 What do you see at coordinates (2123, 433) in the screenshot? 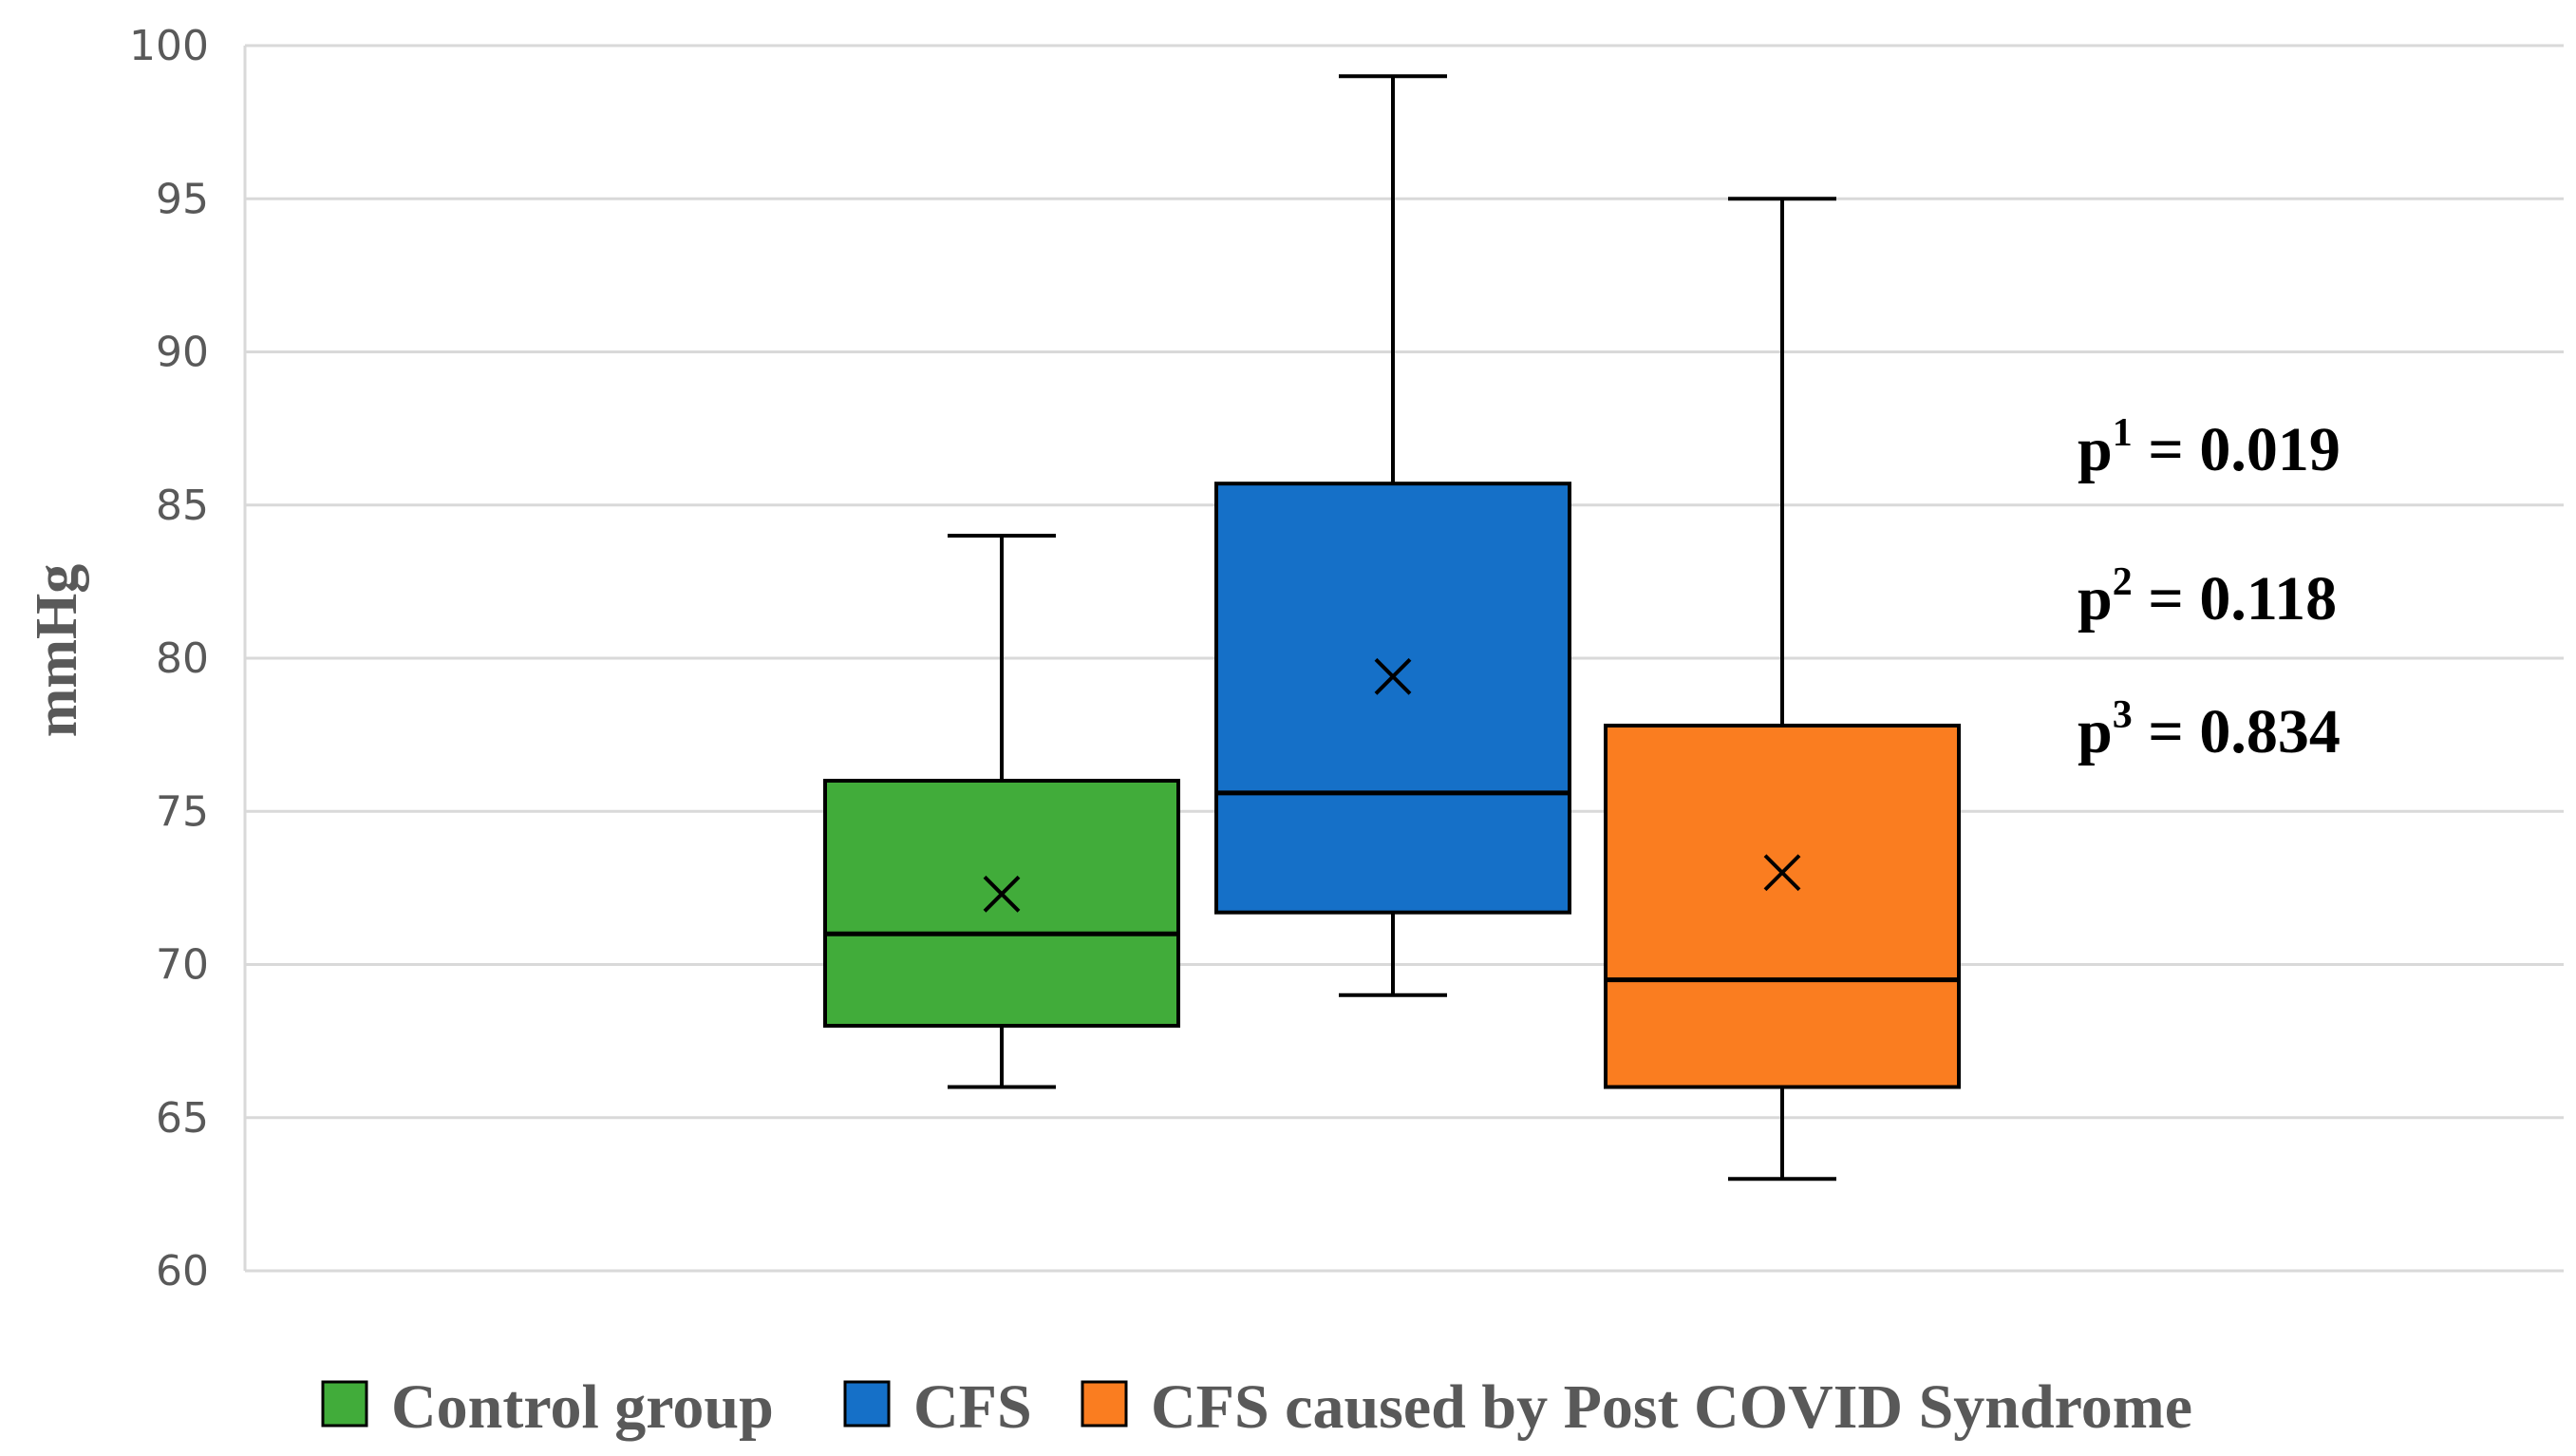
I see `p-value-superscript: 1` at bounding box center [2123, 433].